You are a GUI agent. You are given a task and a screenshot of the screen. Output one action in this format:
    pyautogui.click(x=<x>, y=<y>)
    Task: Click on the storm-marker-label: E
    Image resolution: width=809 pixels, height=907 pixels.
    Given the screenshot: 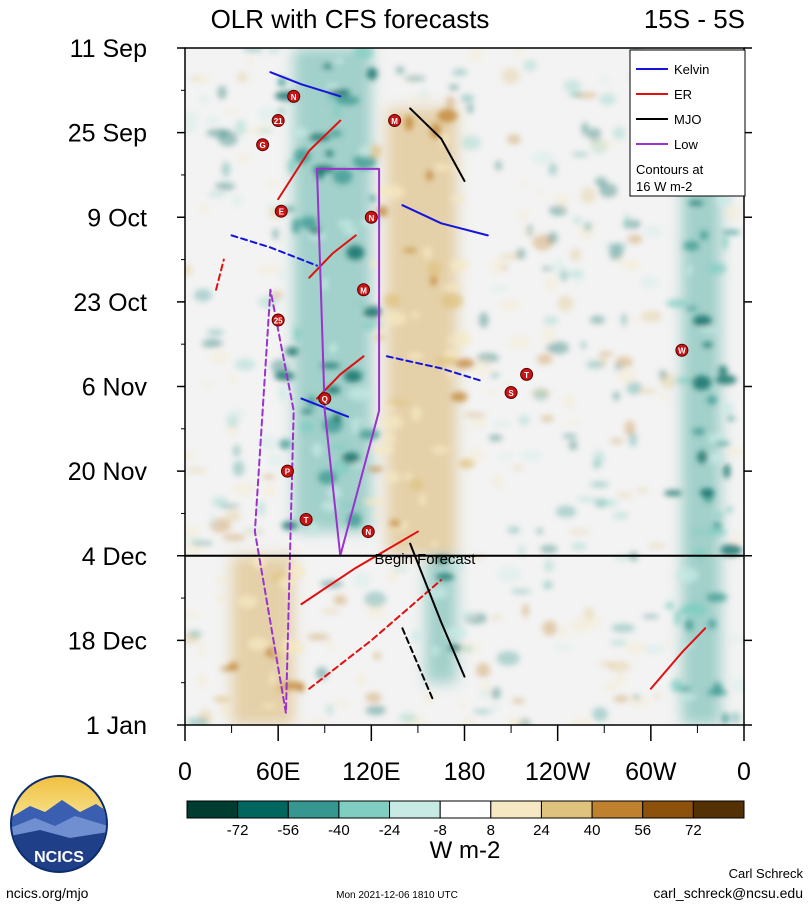 What is the action you would take?
    pyautogui.click(x=282, y=212)
    